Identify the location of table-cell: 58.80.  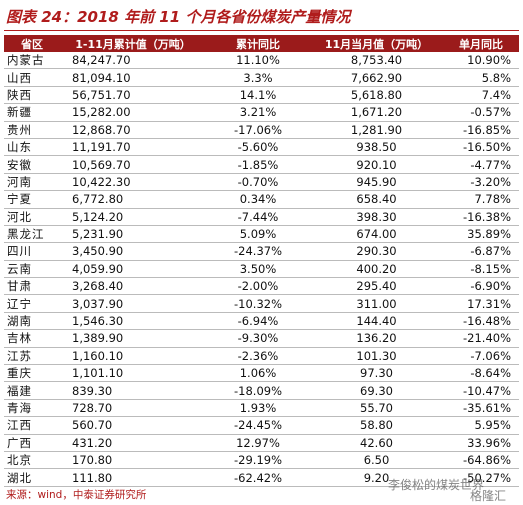
(376, 425).